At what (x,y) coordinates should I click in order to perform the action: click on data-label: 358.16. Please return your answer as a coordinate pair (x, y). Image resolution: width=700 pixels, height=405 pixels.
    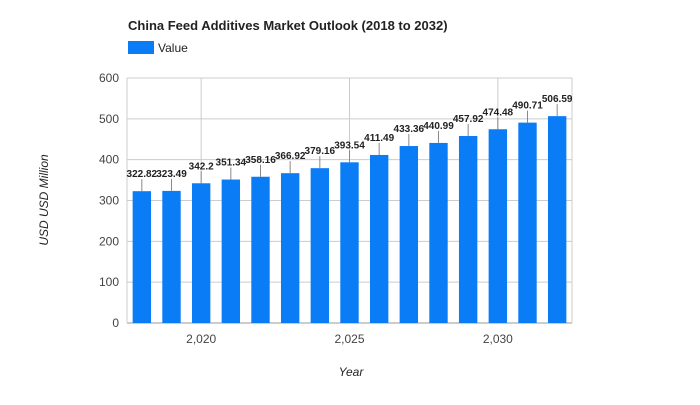
    Looking at the image, I should click on (260, 160).